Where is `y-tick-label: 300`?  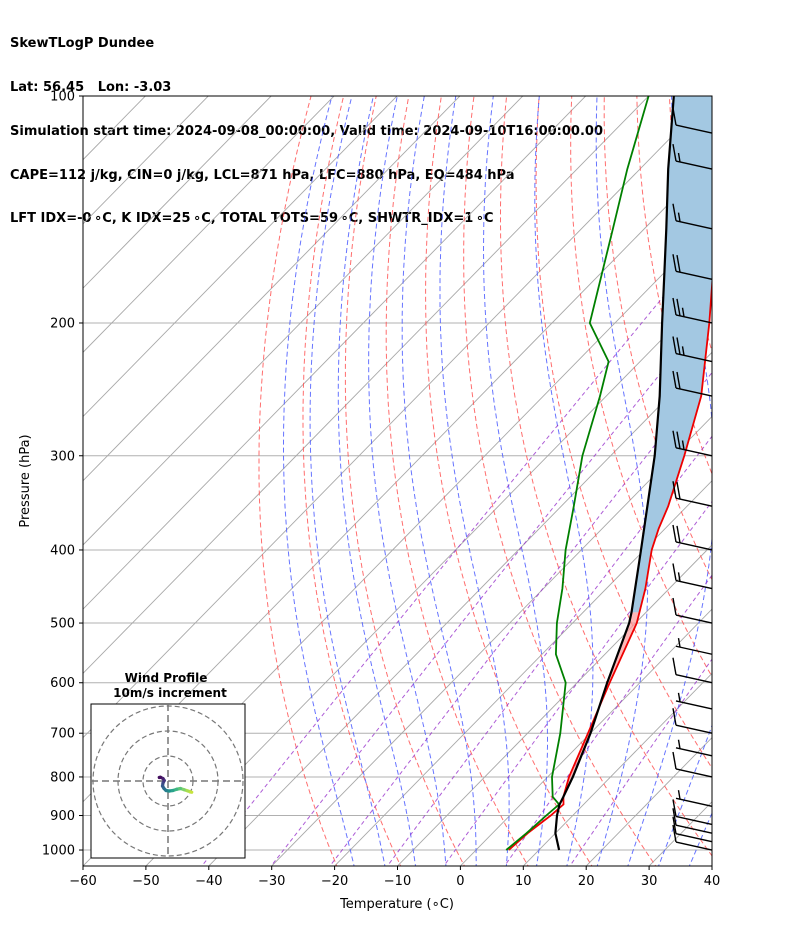 y-tick-label: 300 is located at coordinates (62, 456).